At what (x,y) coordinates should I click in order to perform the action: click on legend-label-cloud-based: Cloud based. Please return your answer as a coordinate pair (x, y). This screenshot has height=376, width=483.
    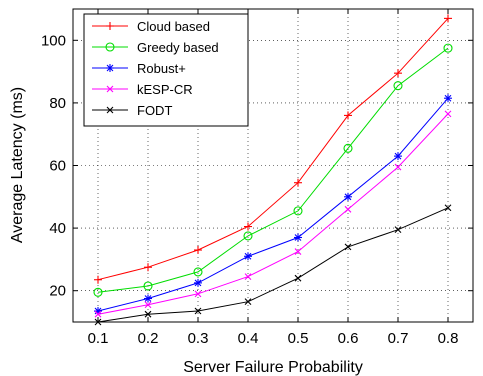
    Looking at the image, I should click on (173, 26).